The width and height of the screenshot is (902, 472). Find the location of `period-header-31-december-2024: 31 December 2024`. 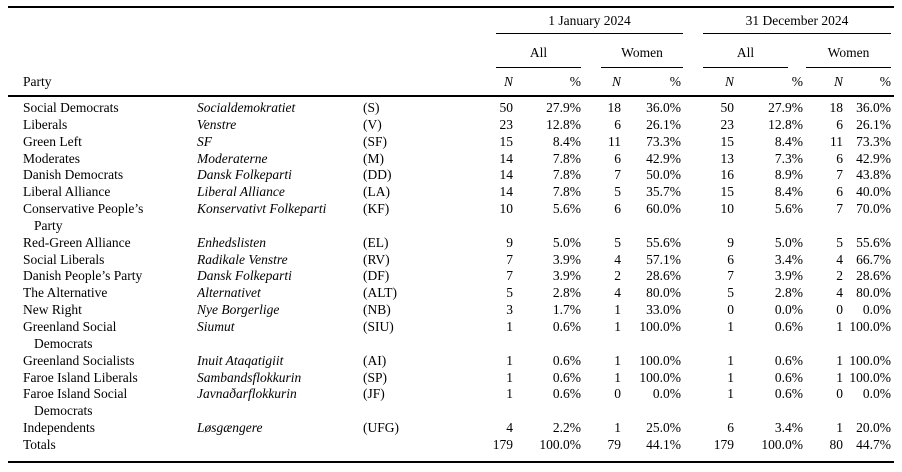

period-header-31-december-2024: 31 December 2024 is located at coordinates (797, 20).